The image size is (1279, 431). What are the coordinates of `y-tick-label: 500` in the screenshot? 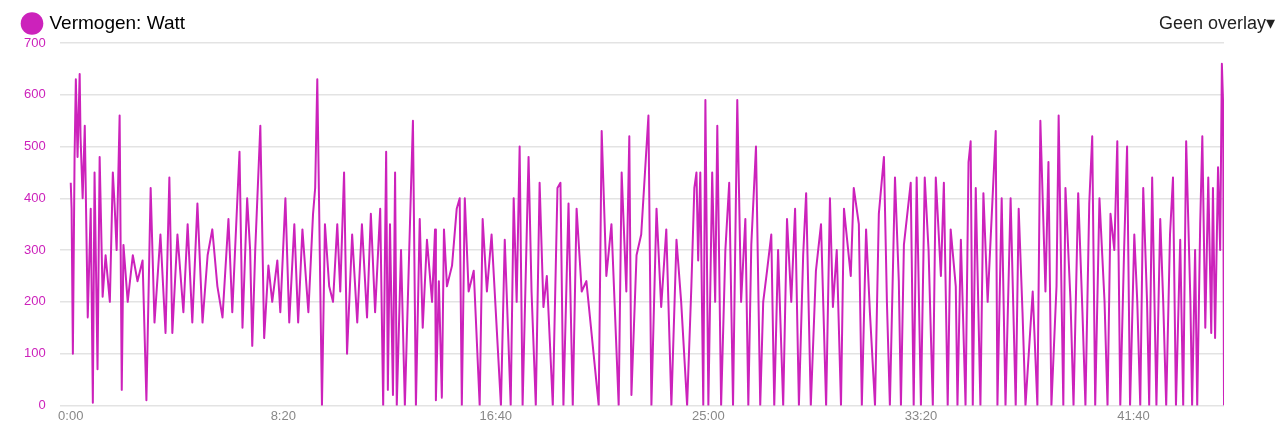 It's located at (34, 146).